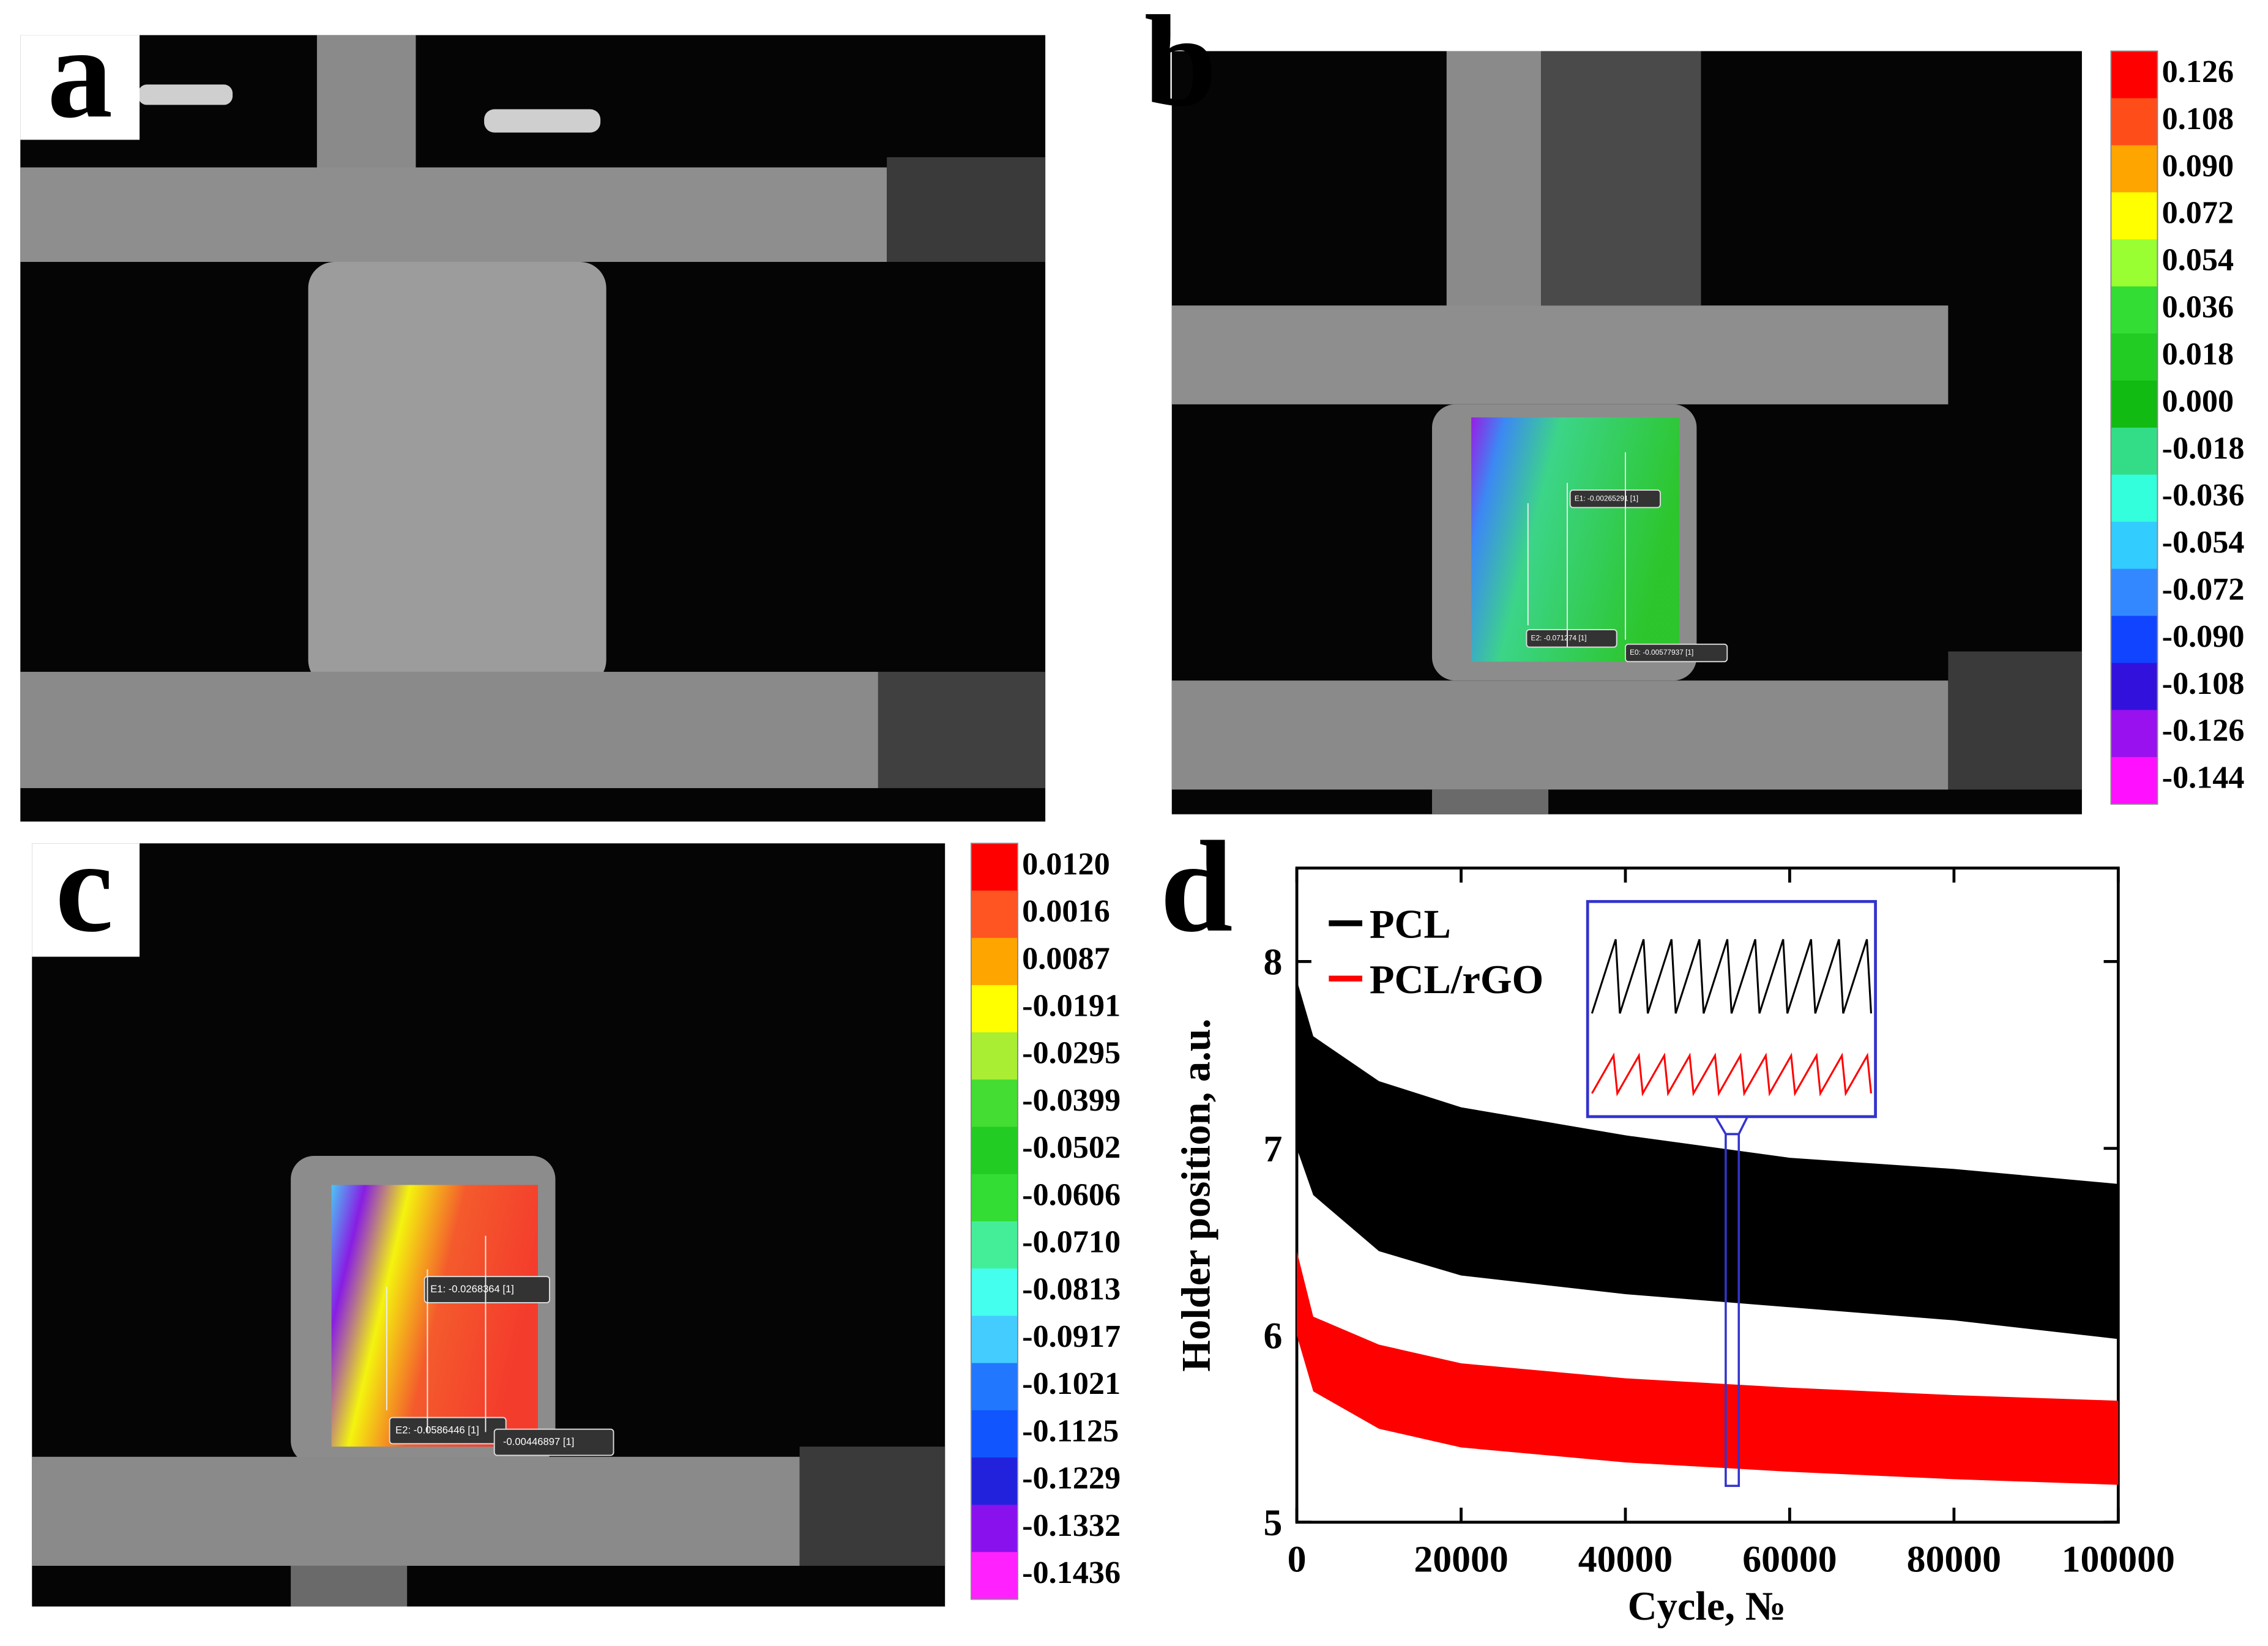 The width and height of the screenshot is (2268, 1646). I want to click on colorbar-label: 0.0087, so click(1066, 958).